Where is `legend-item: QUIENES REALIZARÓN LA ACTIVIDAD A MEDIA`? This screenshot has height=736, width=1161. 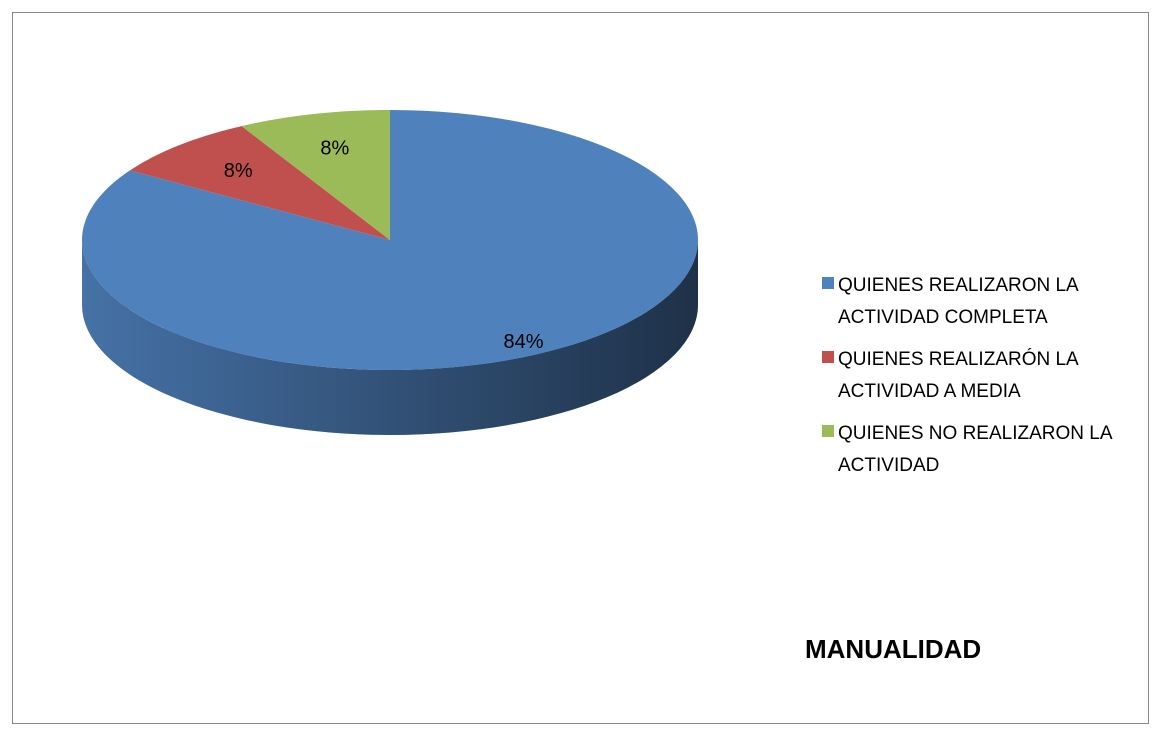 legend-item: QUIENES REALIZARÓN LA ACTIVIDAD A MEDIA is located at coordinates (987, 376).